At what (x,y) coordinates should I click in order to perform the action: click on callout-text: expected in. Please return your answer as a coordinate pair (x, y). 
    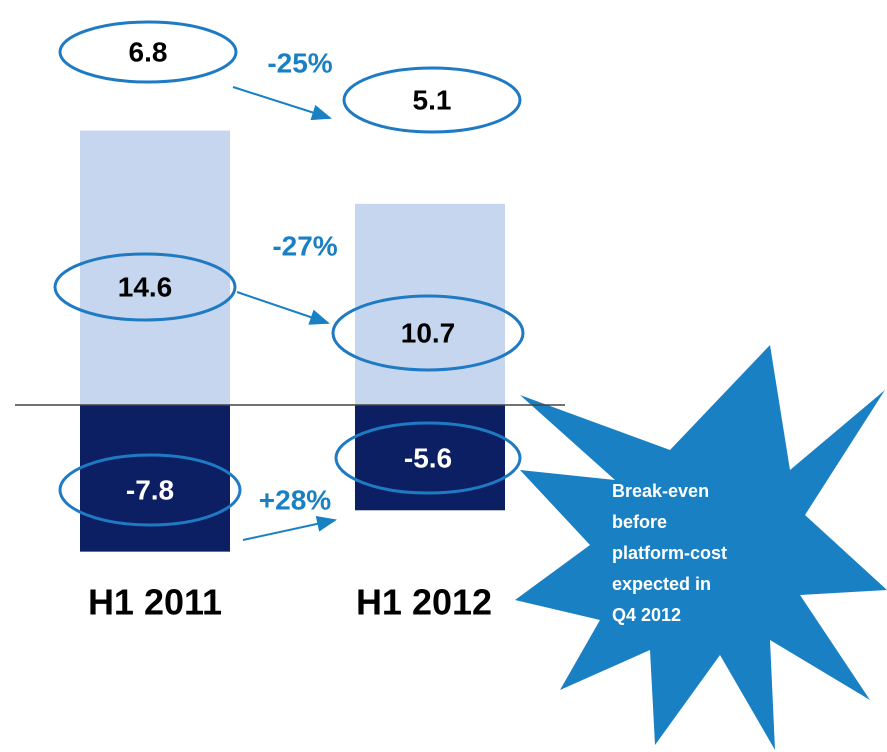
    Looking at the image, I should click on (661, 584).